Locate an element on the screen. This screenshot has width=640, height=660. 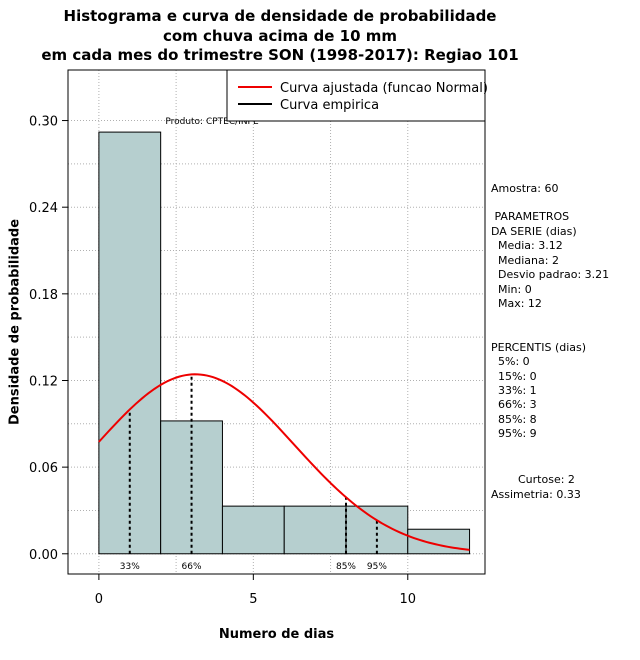
y-tick-label: 0.00 is located at coordinates (43, 555).